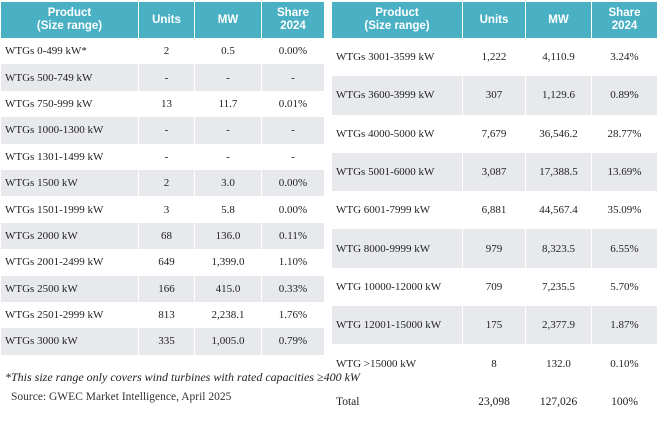 The width and height of the screenshot is (660, 421). I want to click on header-units: Units, so click(494, 20).